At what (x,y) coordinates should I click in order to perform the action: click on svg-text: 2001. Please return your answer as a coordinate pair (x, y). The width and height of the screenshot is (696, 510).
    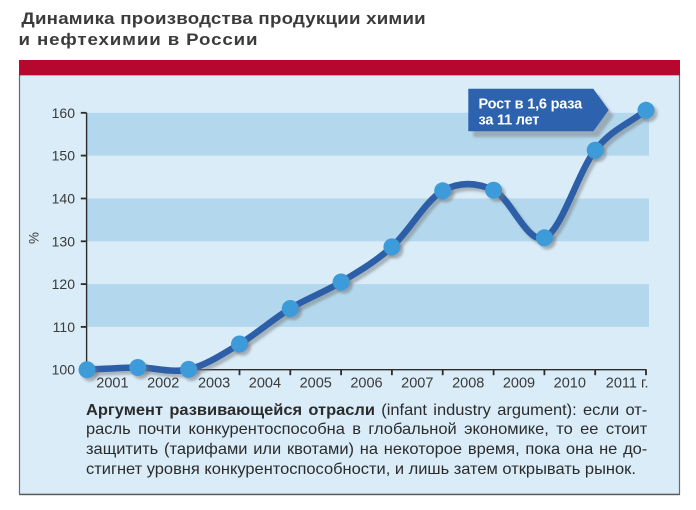
    Looking at the image, I should click on (112, 384).